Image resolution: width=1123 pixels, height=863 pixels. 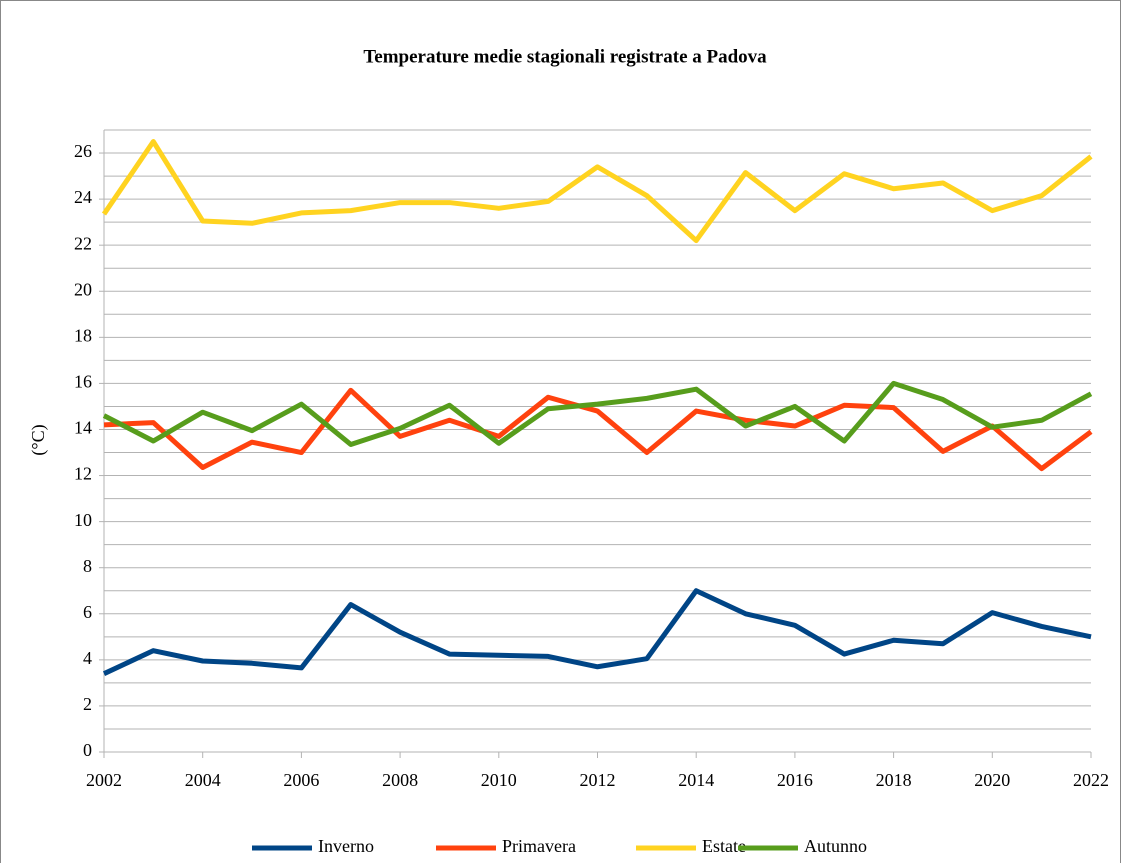 What do you see at coordinates (724, 846) in the screenshot?
I see `legend-label: Estate` at bounding box center [724, 846].